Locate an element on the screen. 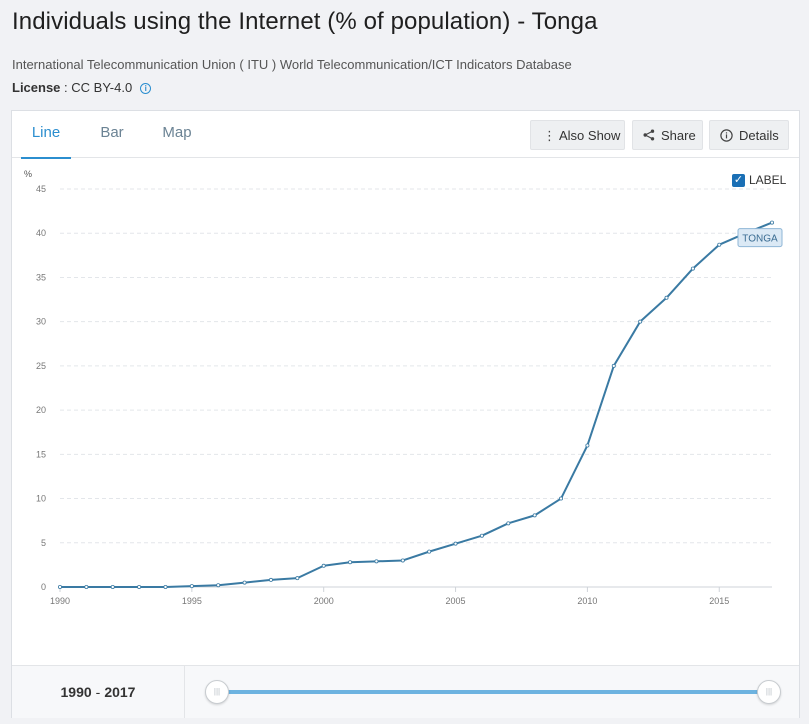 The height and width of the screenshot is (724, 809). x-tick-label: 1990 is located at coordinates (60, 601).